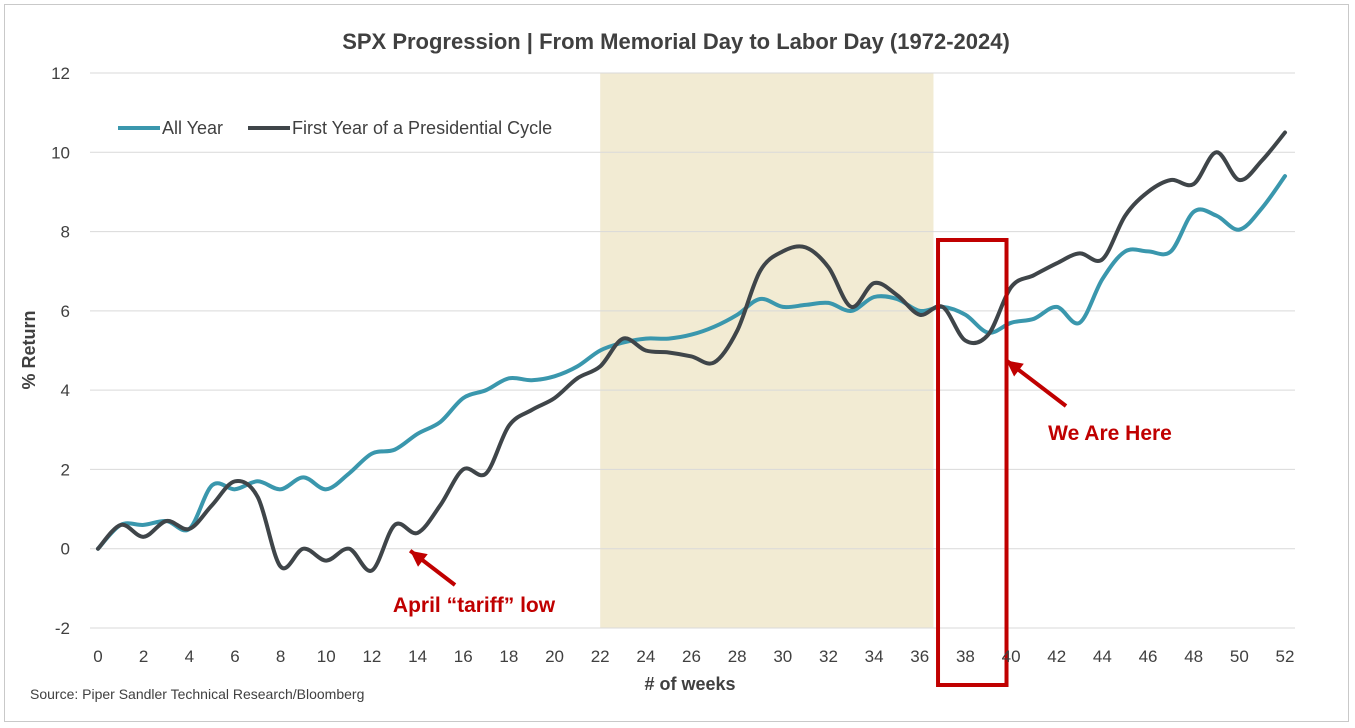  What do you see at coordinates (65, 469) in the screenshot?
I see `y-tick-label: 2` at bounding box center [65, 469].